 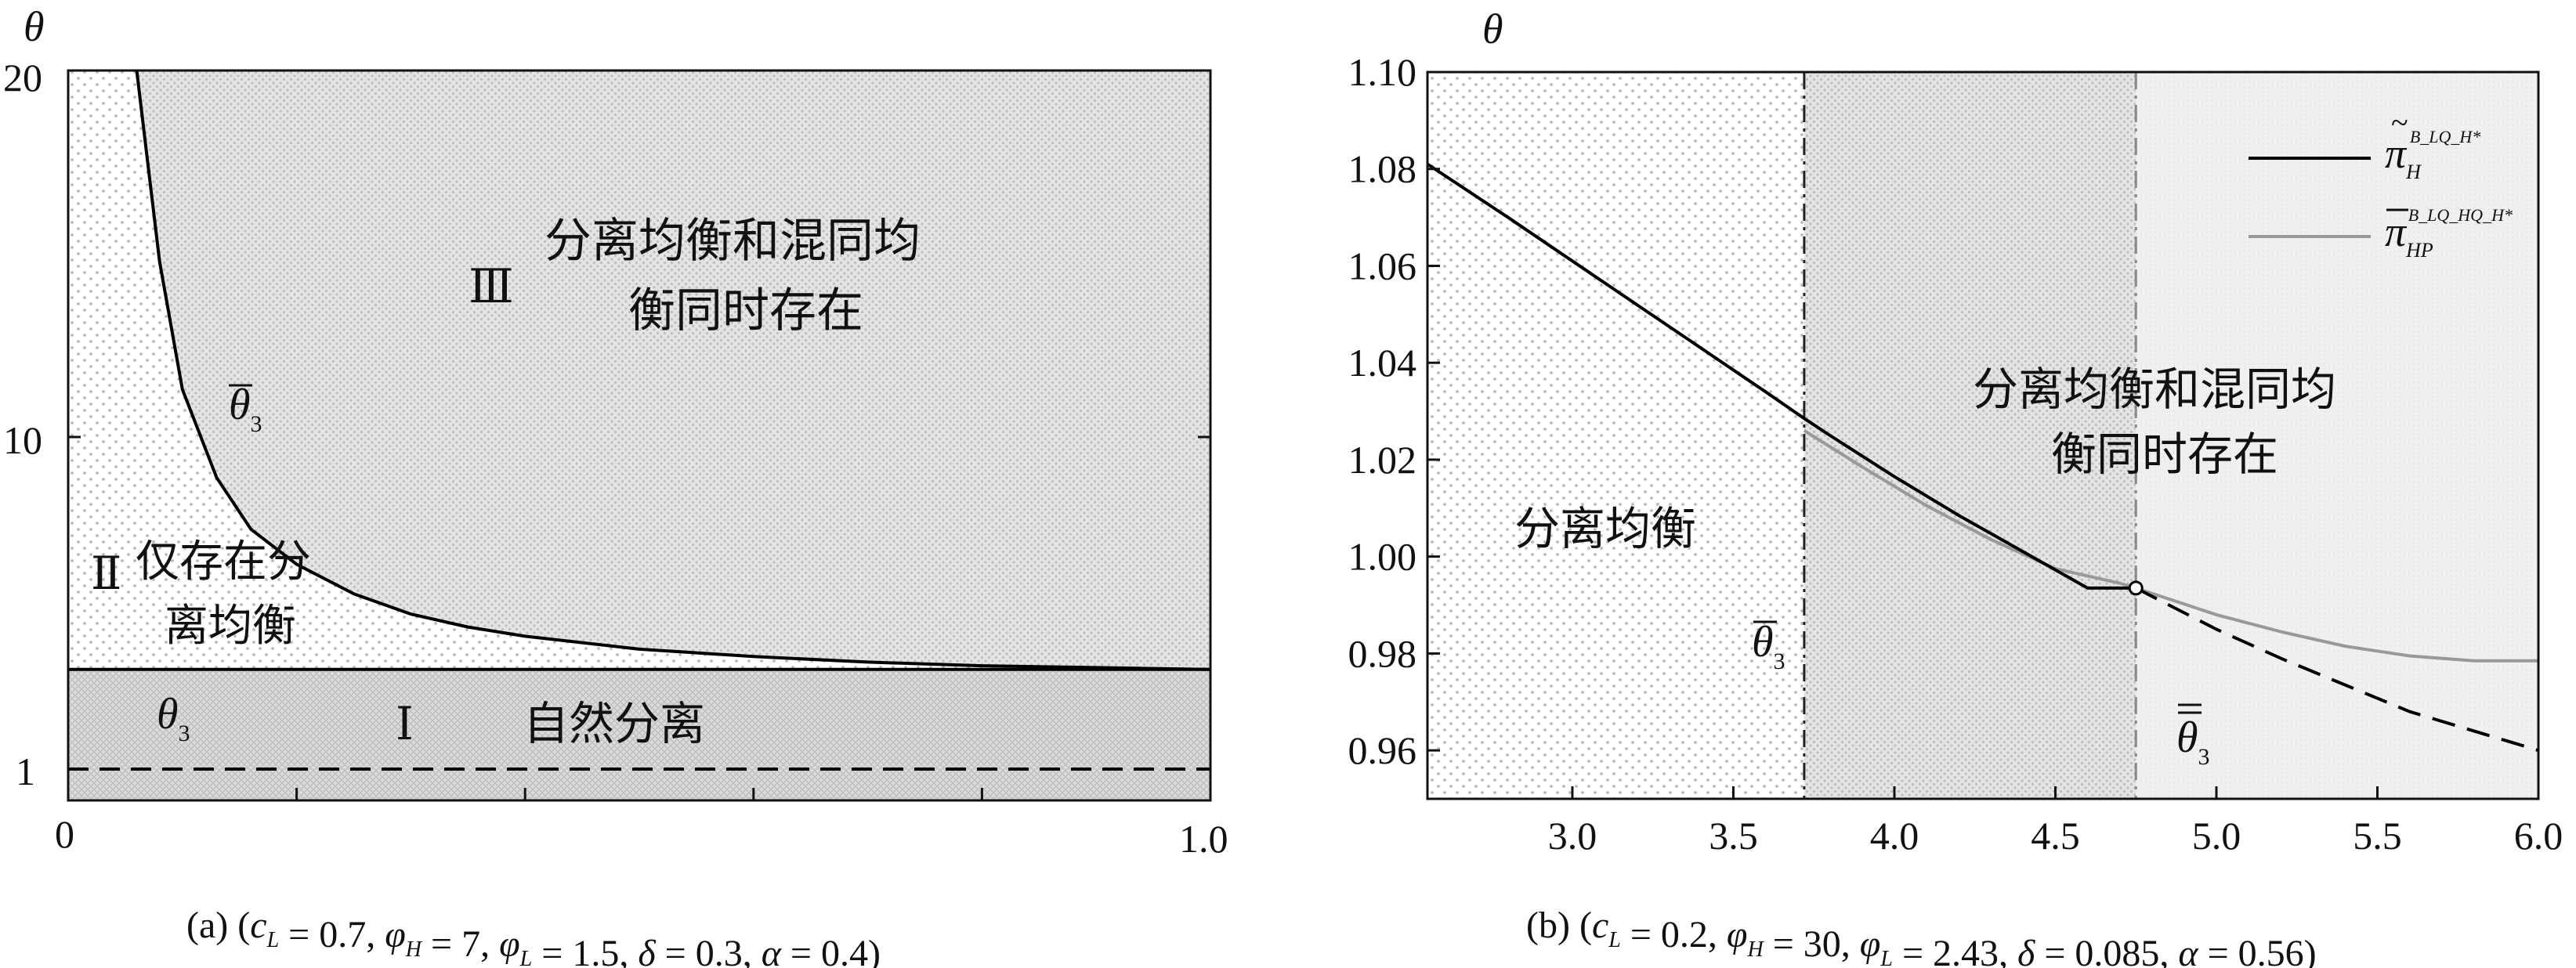 I want to click on caption-part: = 0.2,, so click(x=1674, y=934).